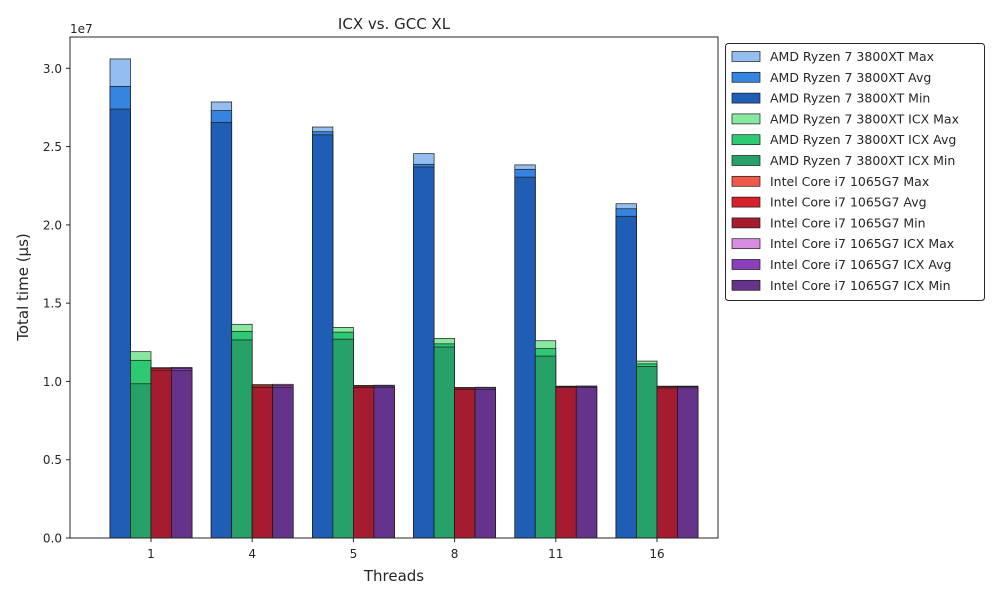 This screenshot has width=1000, height=604. What do you see at coordinates (151, 554) in the screenshot?
I see `x-tick-label: 1` at bounding box center [151, 554].